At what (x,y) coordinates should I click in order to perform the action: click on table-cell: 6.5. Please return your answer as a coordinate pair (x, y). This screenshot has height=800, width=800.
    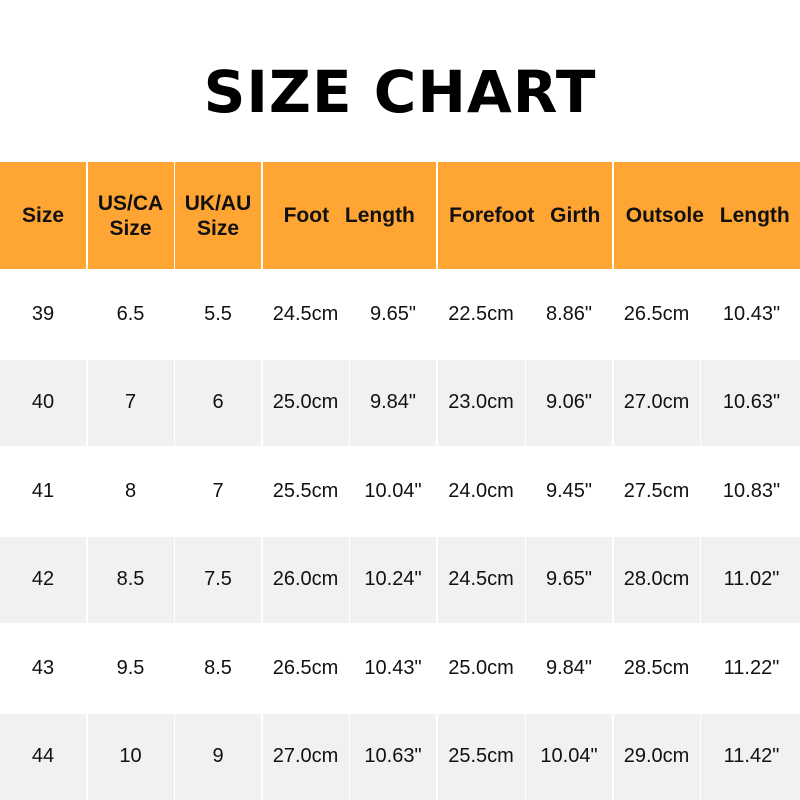
    Looking at the image, I should click on (130, 314).